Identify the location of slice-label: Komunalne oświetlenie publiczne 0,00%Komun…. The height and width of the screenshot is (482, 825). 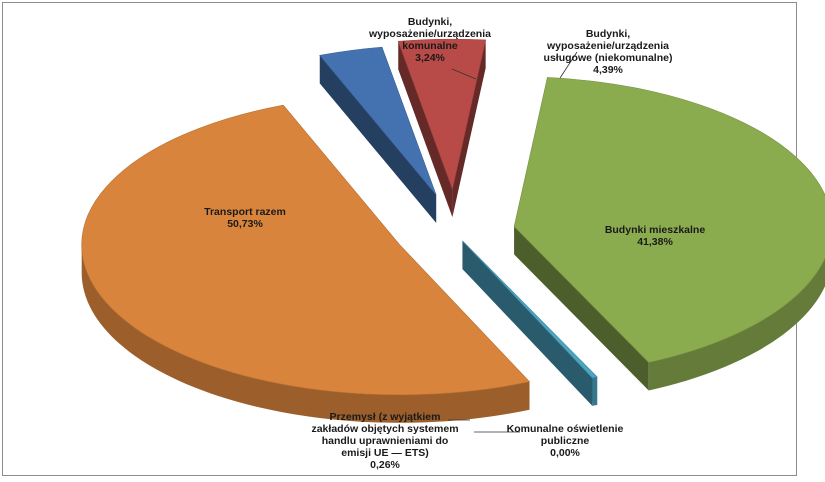
(565, 441).